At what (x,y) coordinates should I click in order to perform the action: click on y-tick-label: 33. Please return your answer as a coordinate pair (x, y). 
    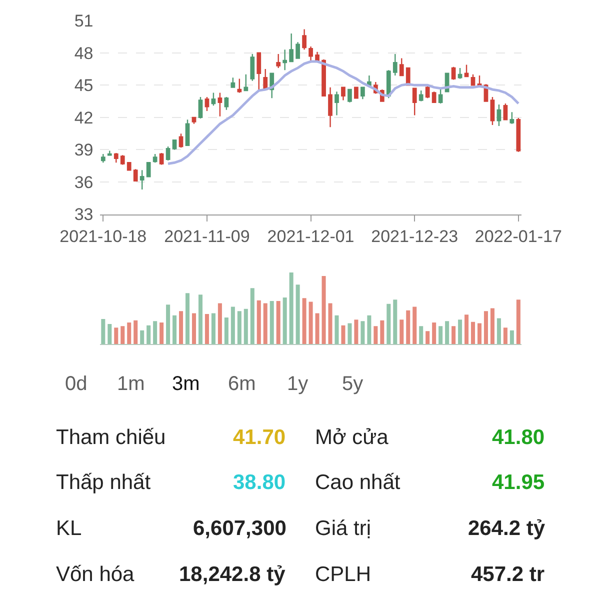
    Looking at the image, I should click on (84, 214).